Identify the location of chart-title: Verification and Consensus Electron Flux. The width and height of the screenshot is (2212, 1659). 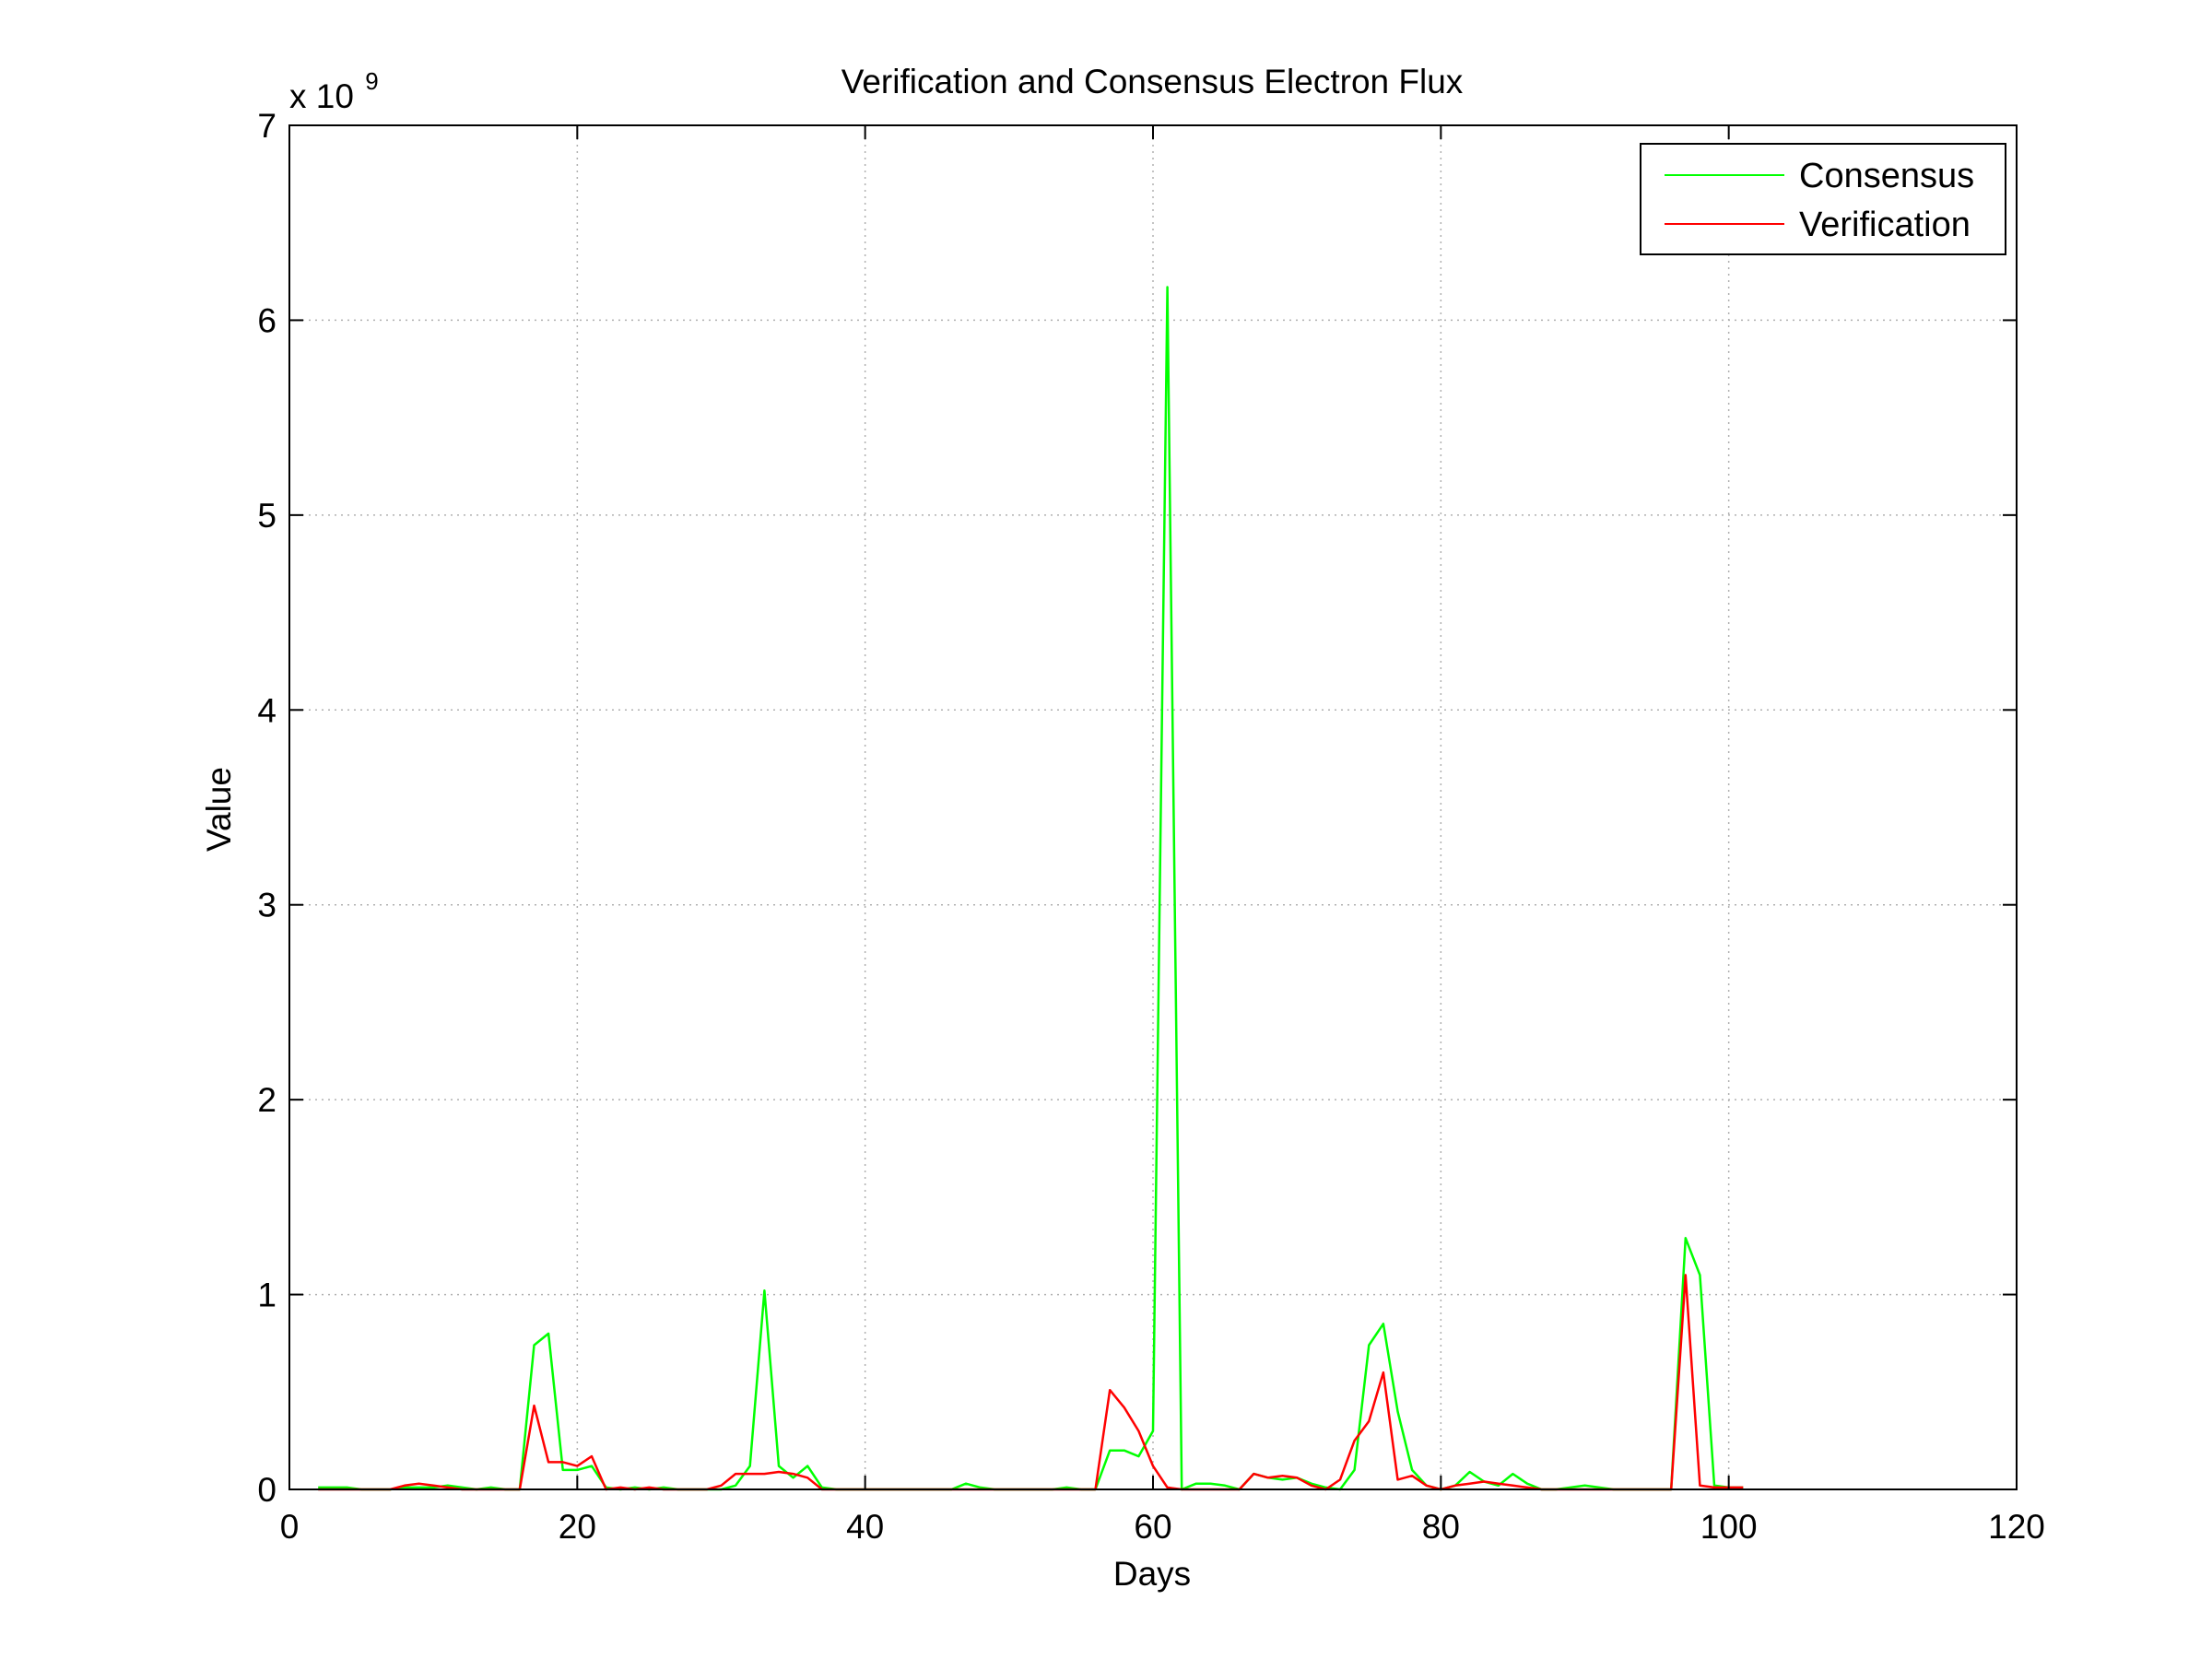
(1152, 81).